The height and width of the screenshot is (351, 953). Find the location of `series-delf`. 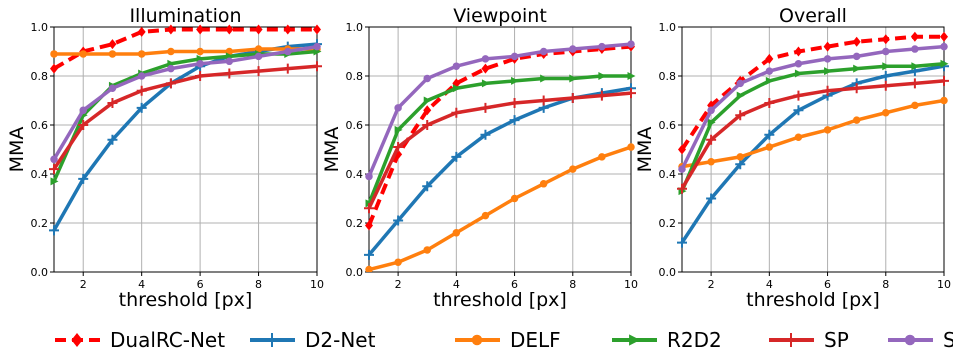

series-delf is located at coordinates (500, 207).